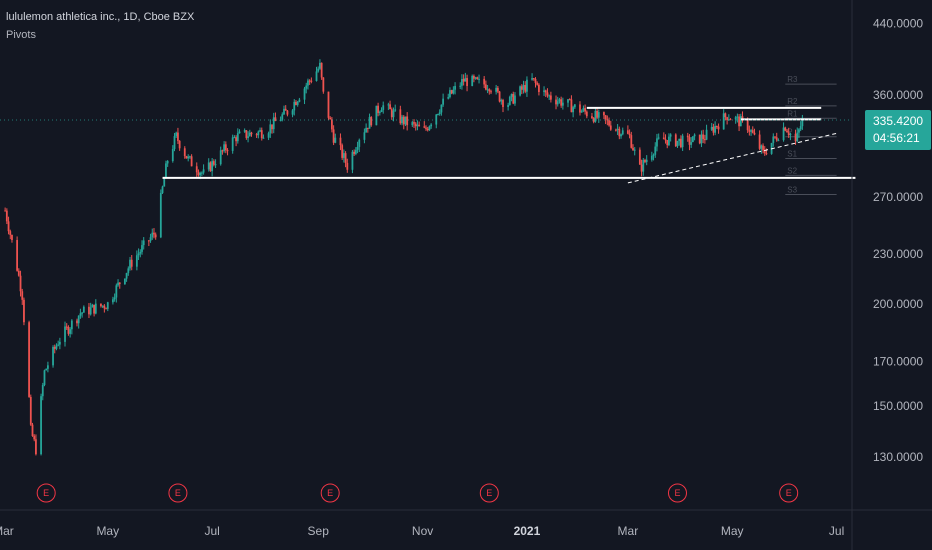 This screenshot has height=550, width=932. I want to click on last-price-tag, so click(898, 129).